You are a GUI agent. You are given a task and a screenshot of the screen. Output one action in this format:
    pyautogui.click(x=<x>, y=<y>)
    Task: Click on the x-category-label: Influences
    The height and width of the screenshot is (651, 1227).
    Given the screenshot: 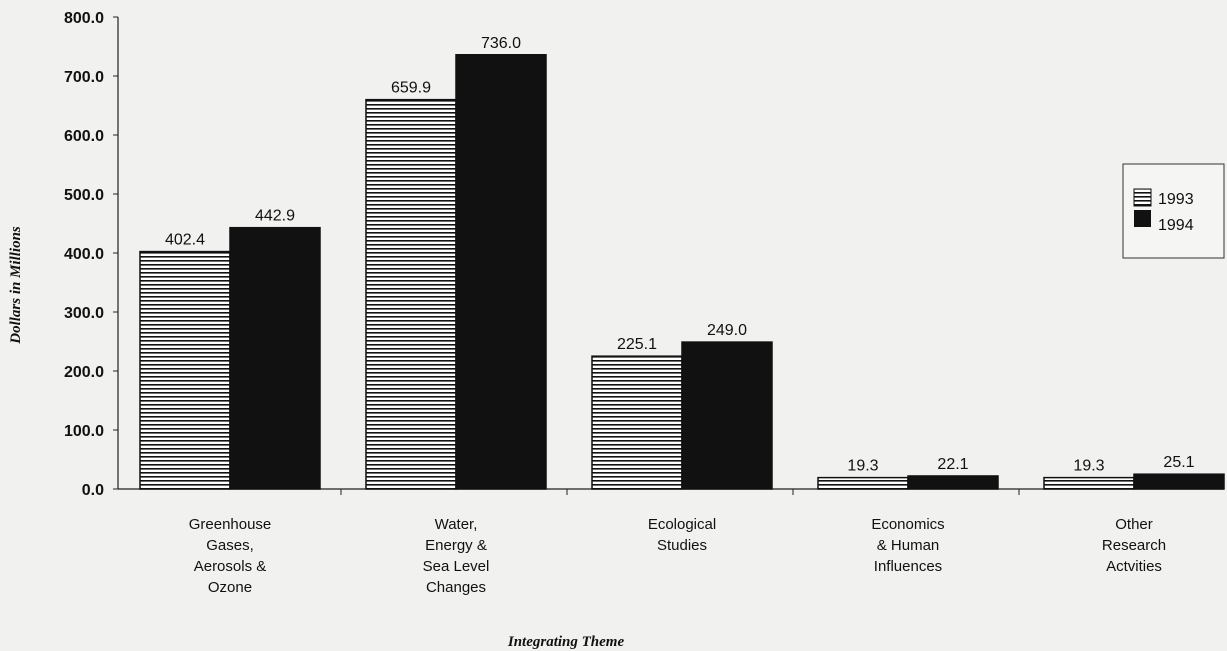 What is the action you would take?
    pyautogui.click(x=908, y=566)
    